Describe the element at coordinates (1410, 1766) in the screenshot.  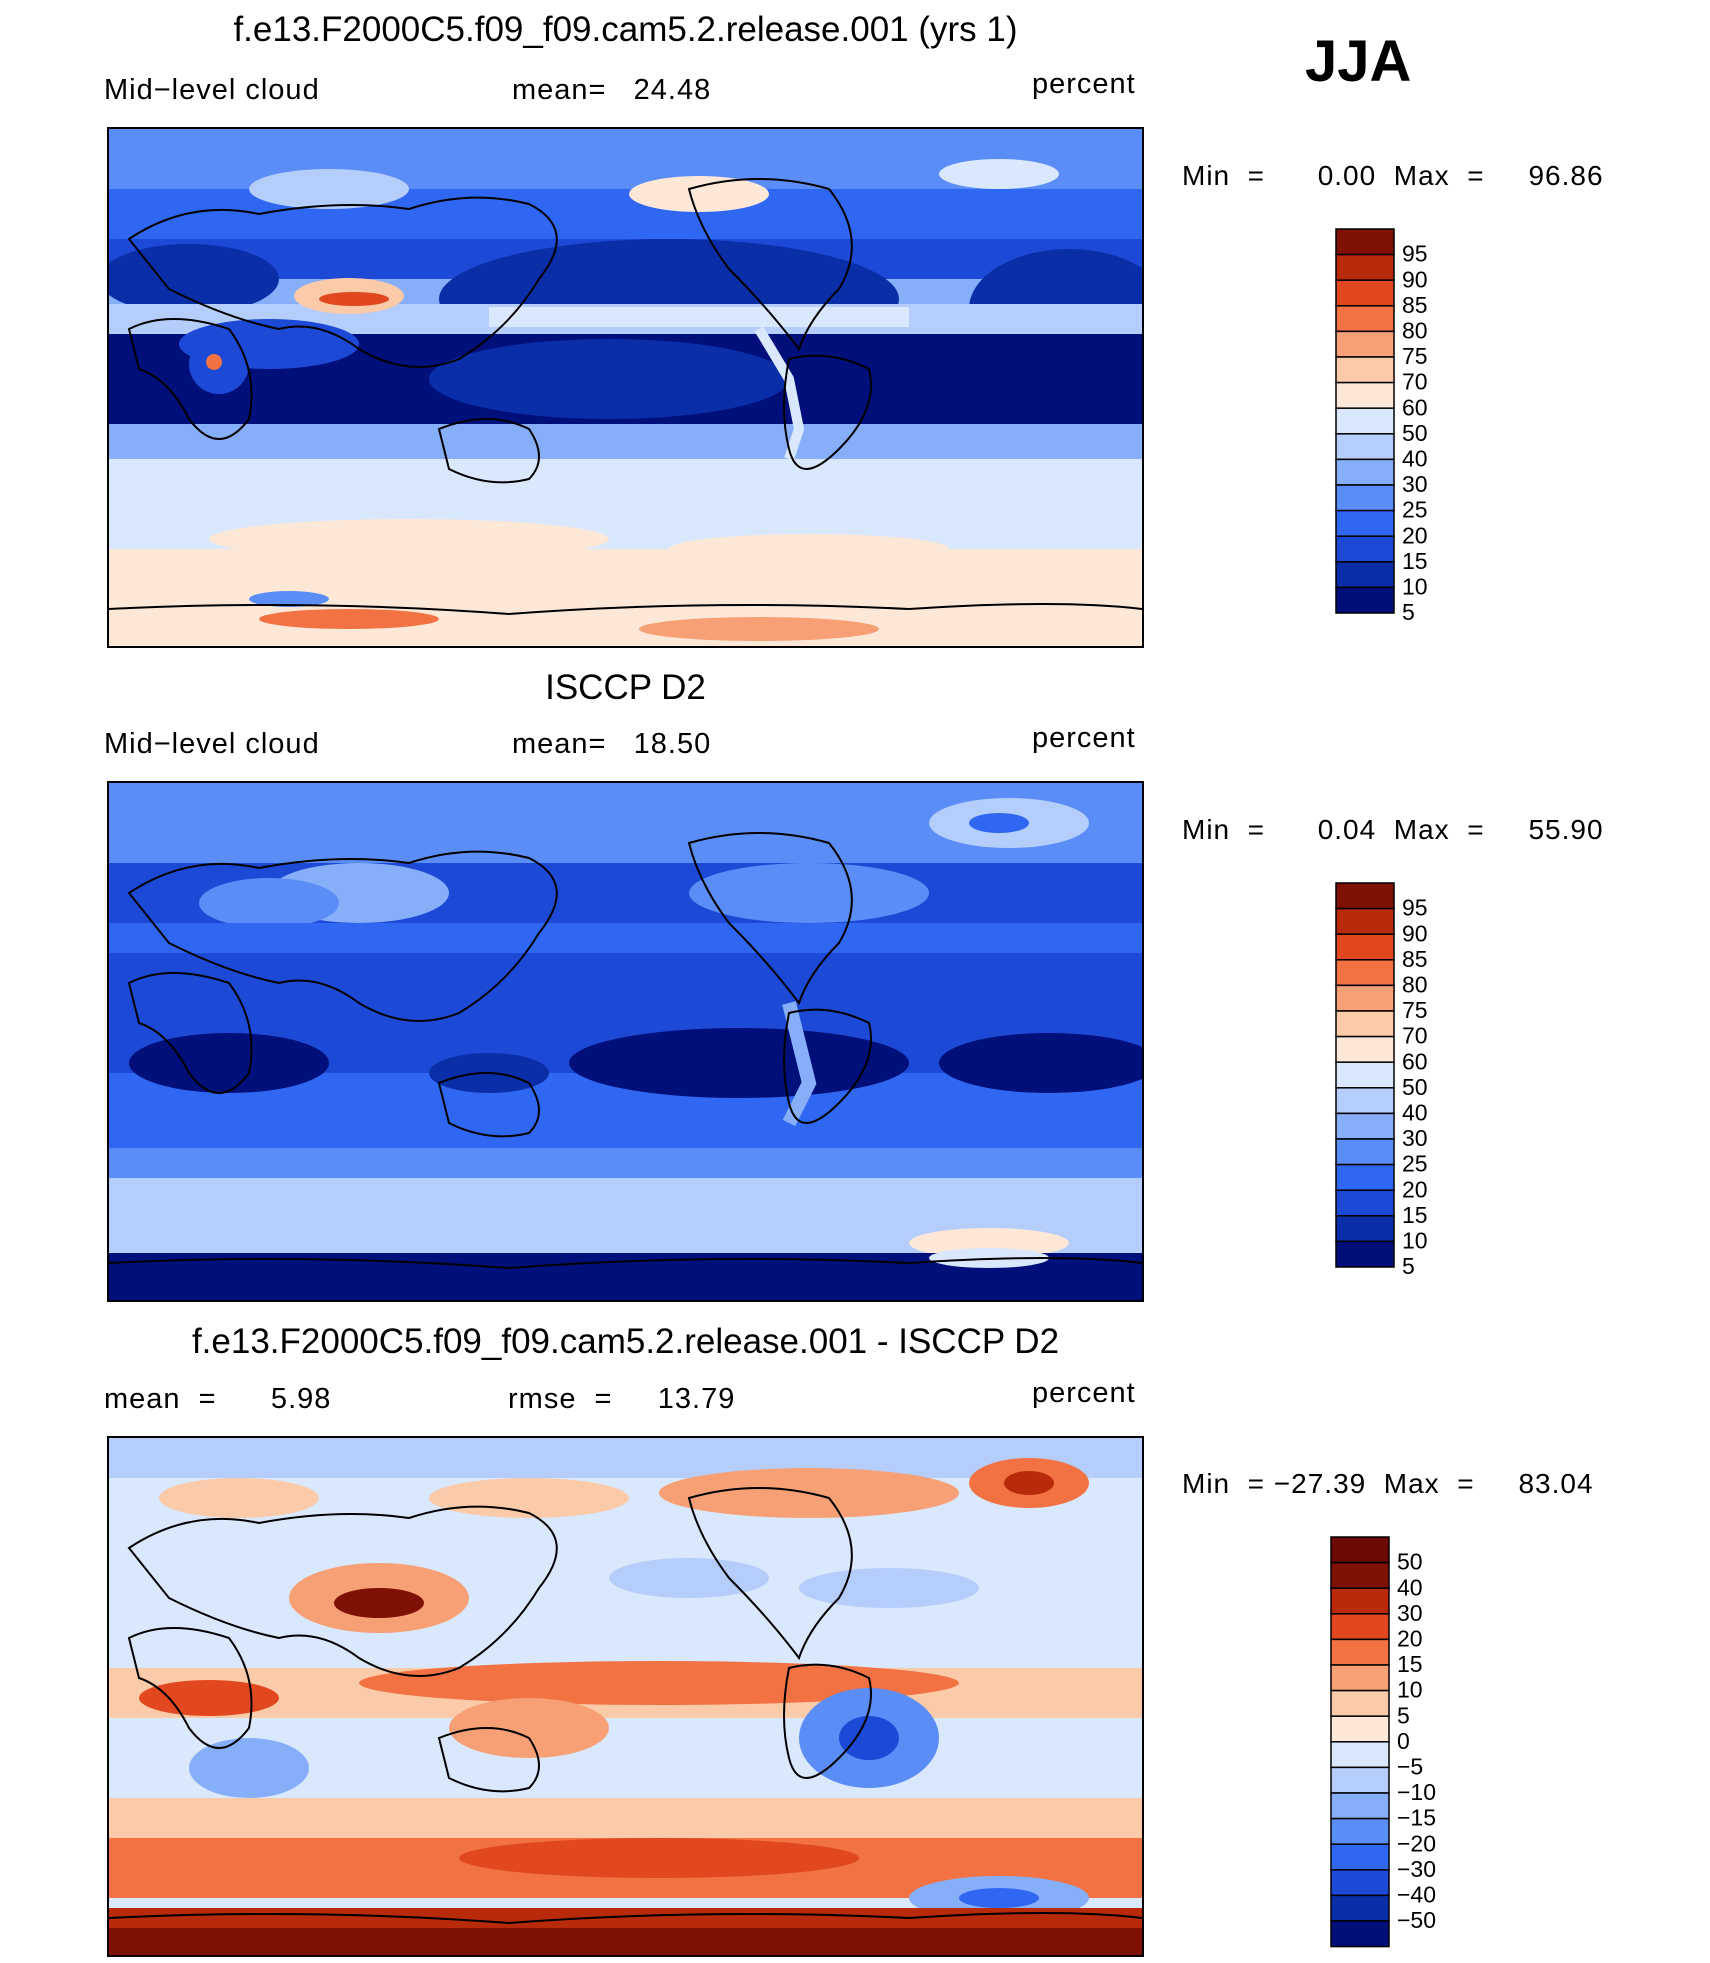
I see `colorbar-tick-label: −5` at that location.